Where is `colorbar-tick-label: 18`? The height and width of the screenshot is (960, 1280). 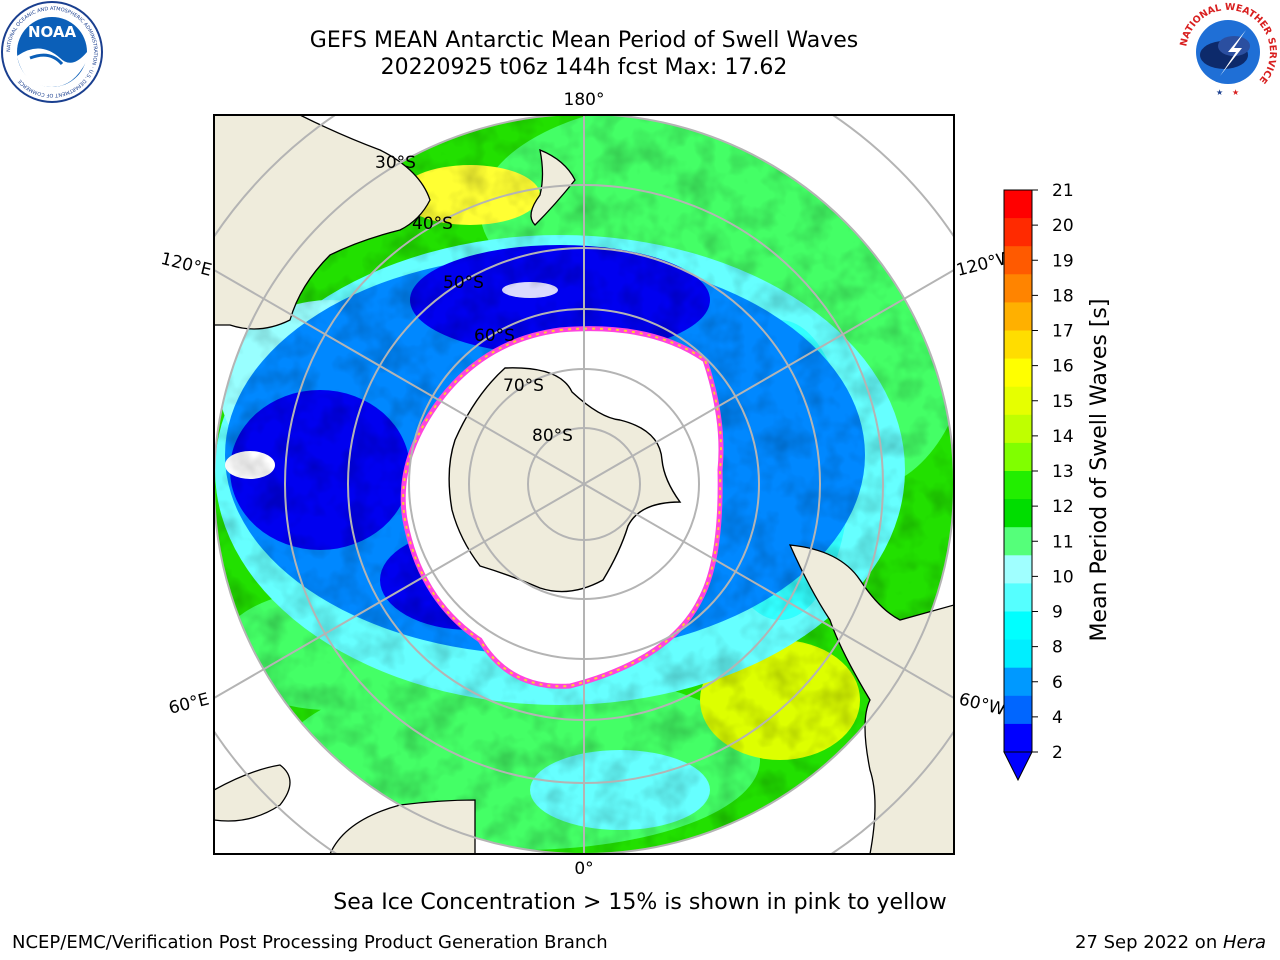
colorbar-tick-label: 18 is located at coordinates (1063, 296).